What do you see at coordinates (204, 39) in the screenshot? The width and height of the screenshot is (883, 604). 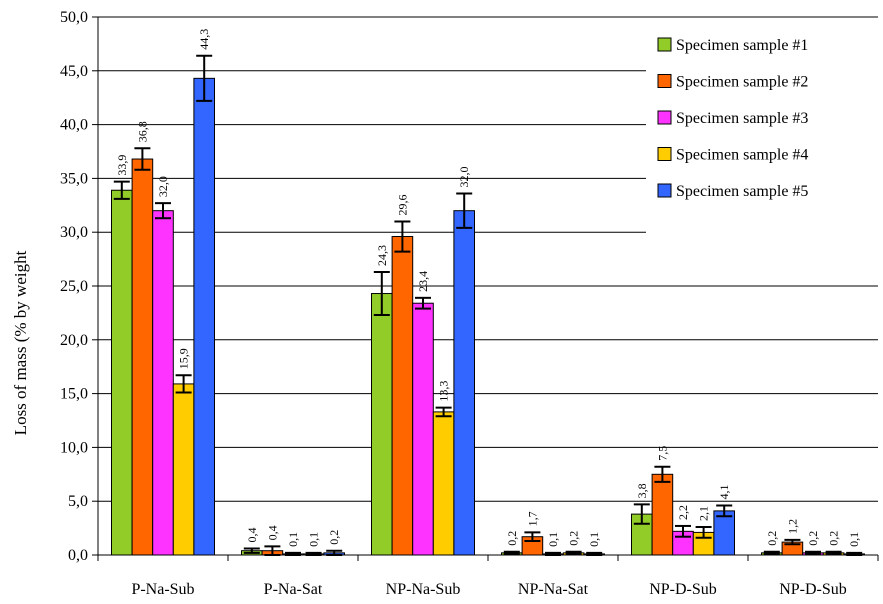 I see `data-label: 44,3` at bounding box center [204, 39].